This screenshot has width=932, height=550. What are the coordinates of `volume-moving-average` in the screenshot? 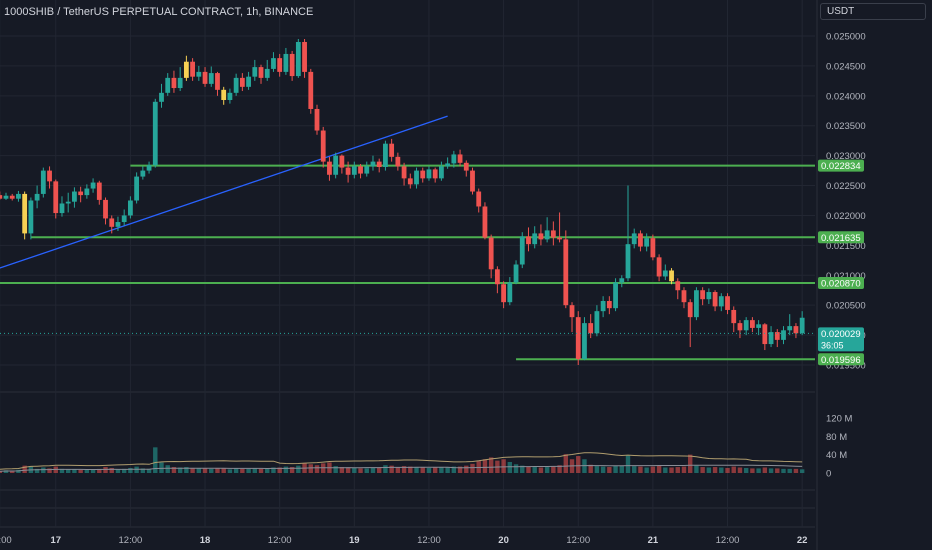 It's located at (401, 462).